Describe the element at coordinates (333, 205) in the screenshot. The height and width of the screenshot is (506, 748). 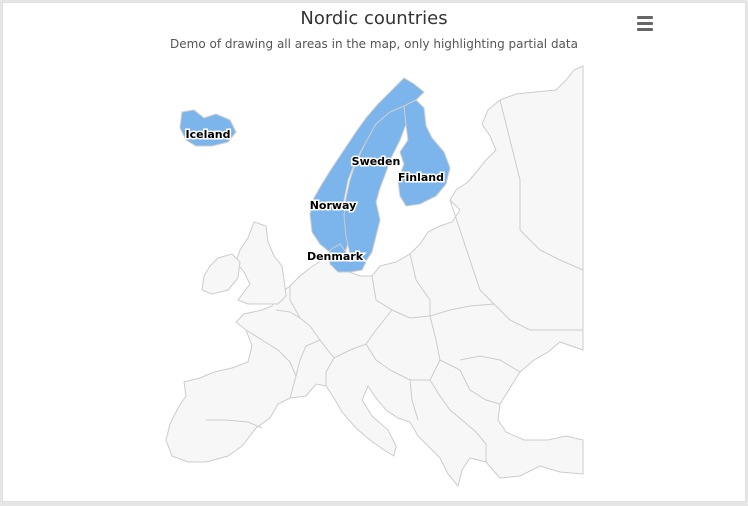
I see `label-norway: Norway` at that location.